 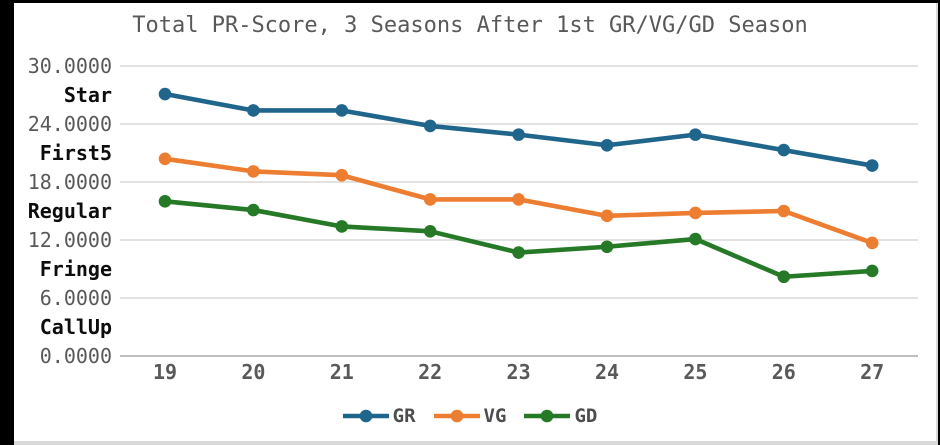 What do you see at coordinates (69, 182) in the screenshot?
I see `y-tick-label-18.0000: 18.0000` at bounding box center [69, 182].